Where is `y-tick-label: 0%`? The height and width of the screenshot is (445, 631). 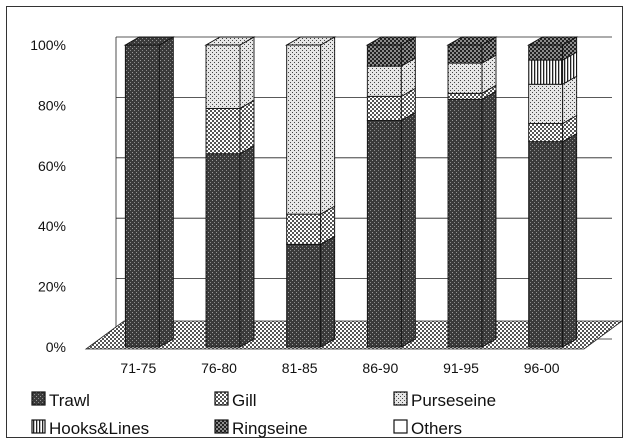 y-tick-label: 0% is located at coordinates (56, 347).